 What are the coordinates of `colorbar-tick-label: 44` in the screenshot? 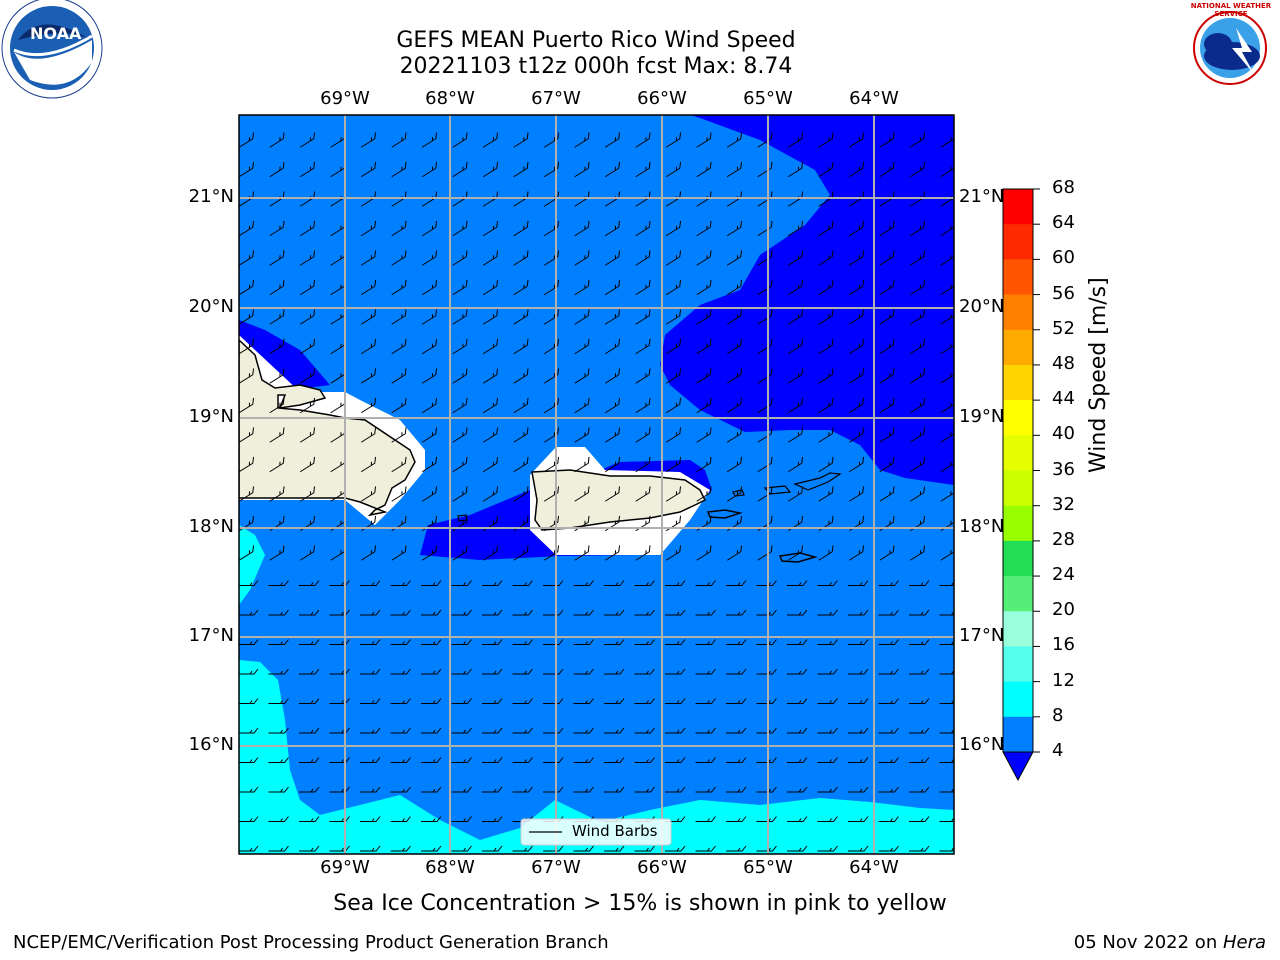 It's located at (1063, 399).